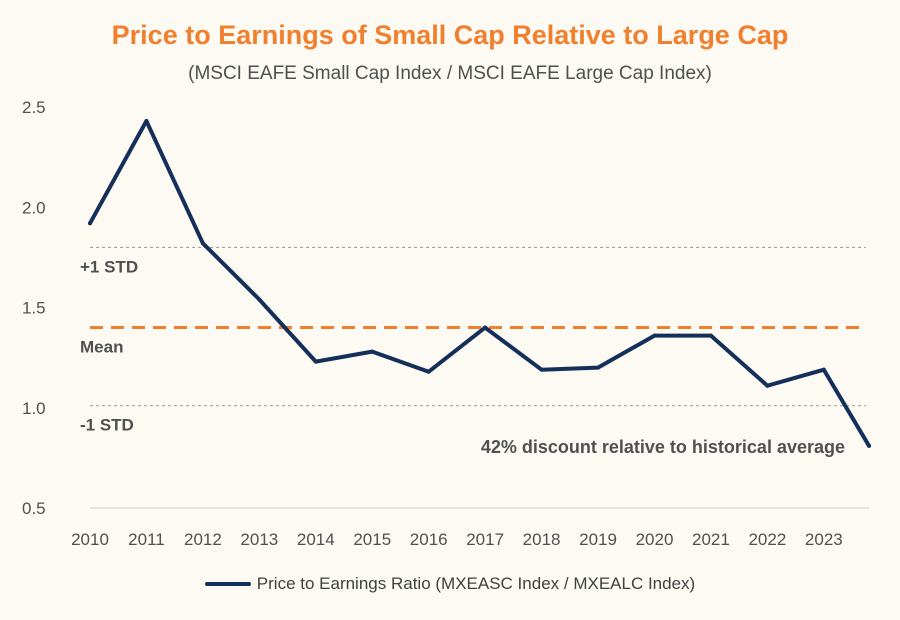 The height and width of the screenshot is (620, 900). What do you see at coordinates (146, 539) in the screenshot?
I see `x-tick-label: 2011` at bounding box center [146, 539].